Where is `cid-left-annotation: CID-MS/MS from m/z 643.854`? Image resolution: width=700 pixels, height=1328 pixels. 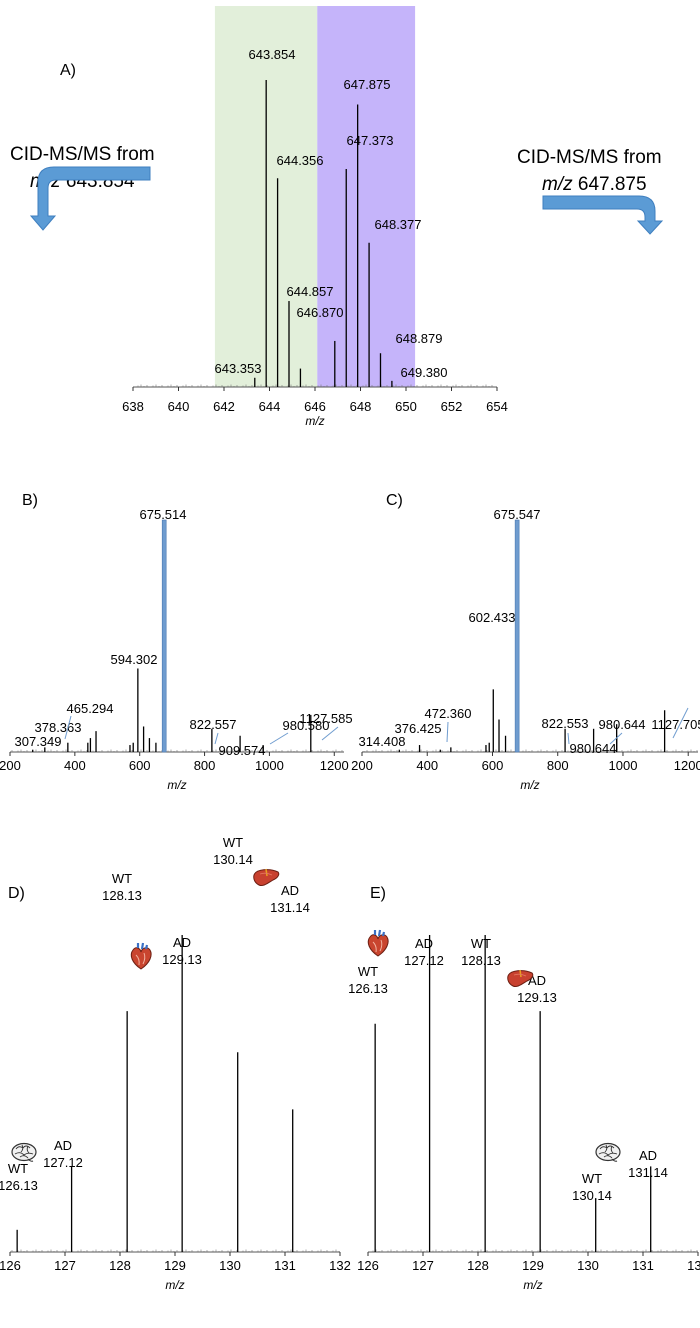 cid-left-annotation: CID-MS/MS from m/z 643.854 is located at coordinates (82, 187).